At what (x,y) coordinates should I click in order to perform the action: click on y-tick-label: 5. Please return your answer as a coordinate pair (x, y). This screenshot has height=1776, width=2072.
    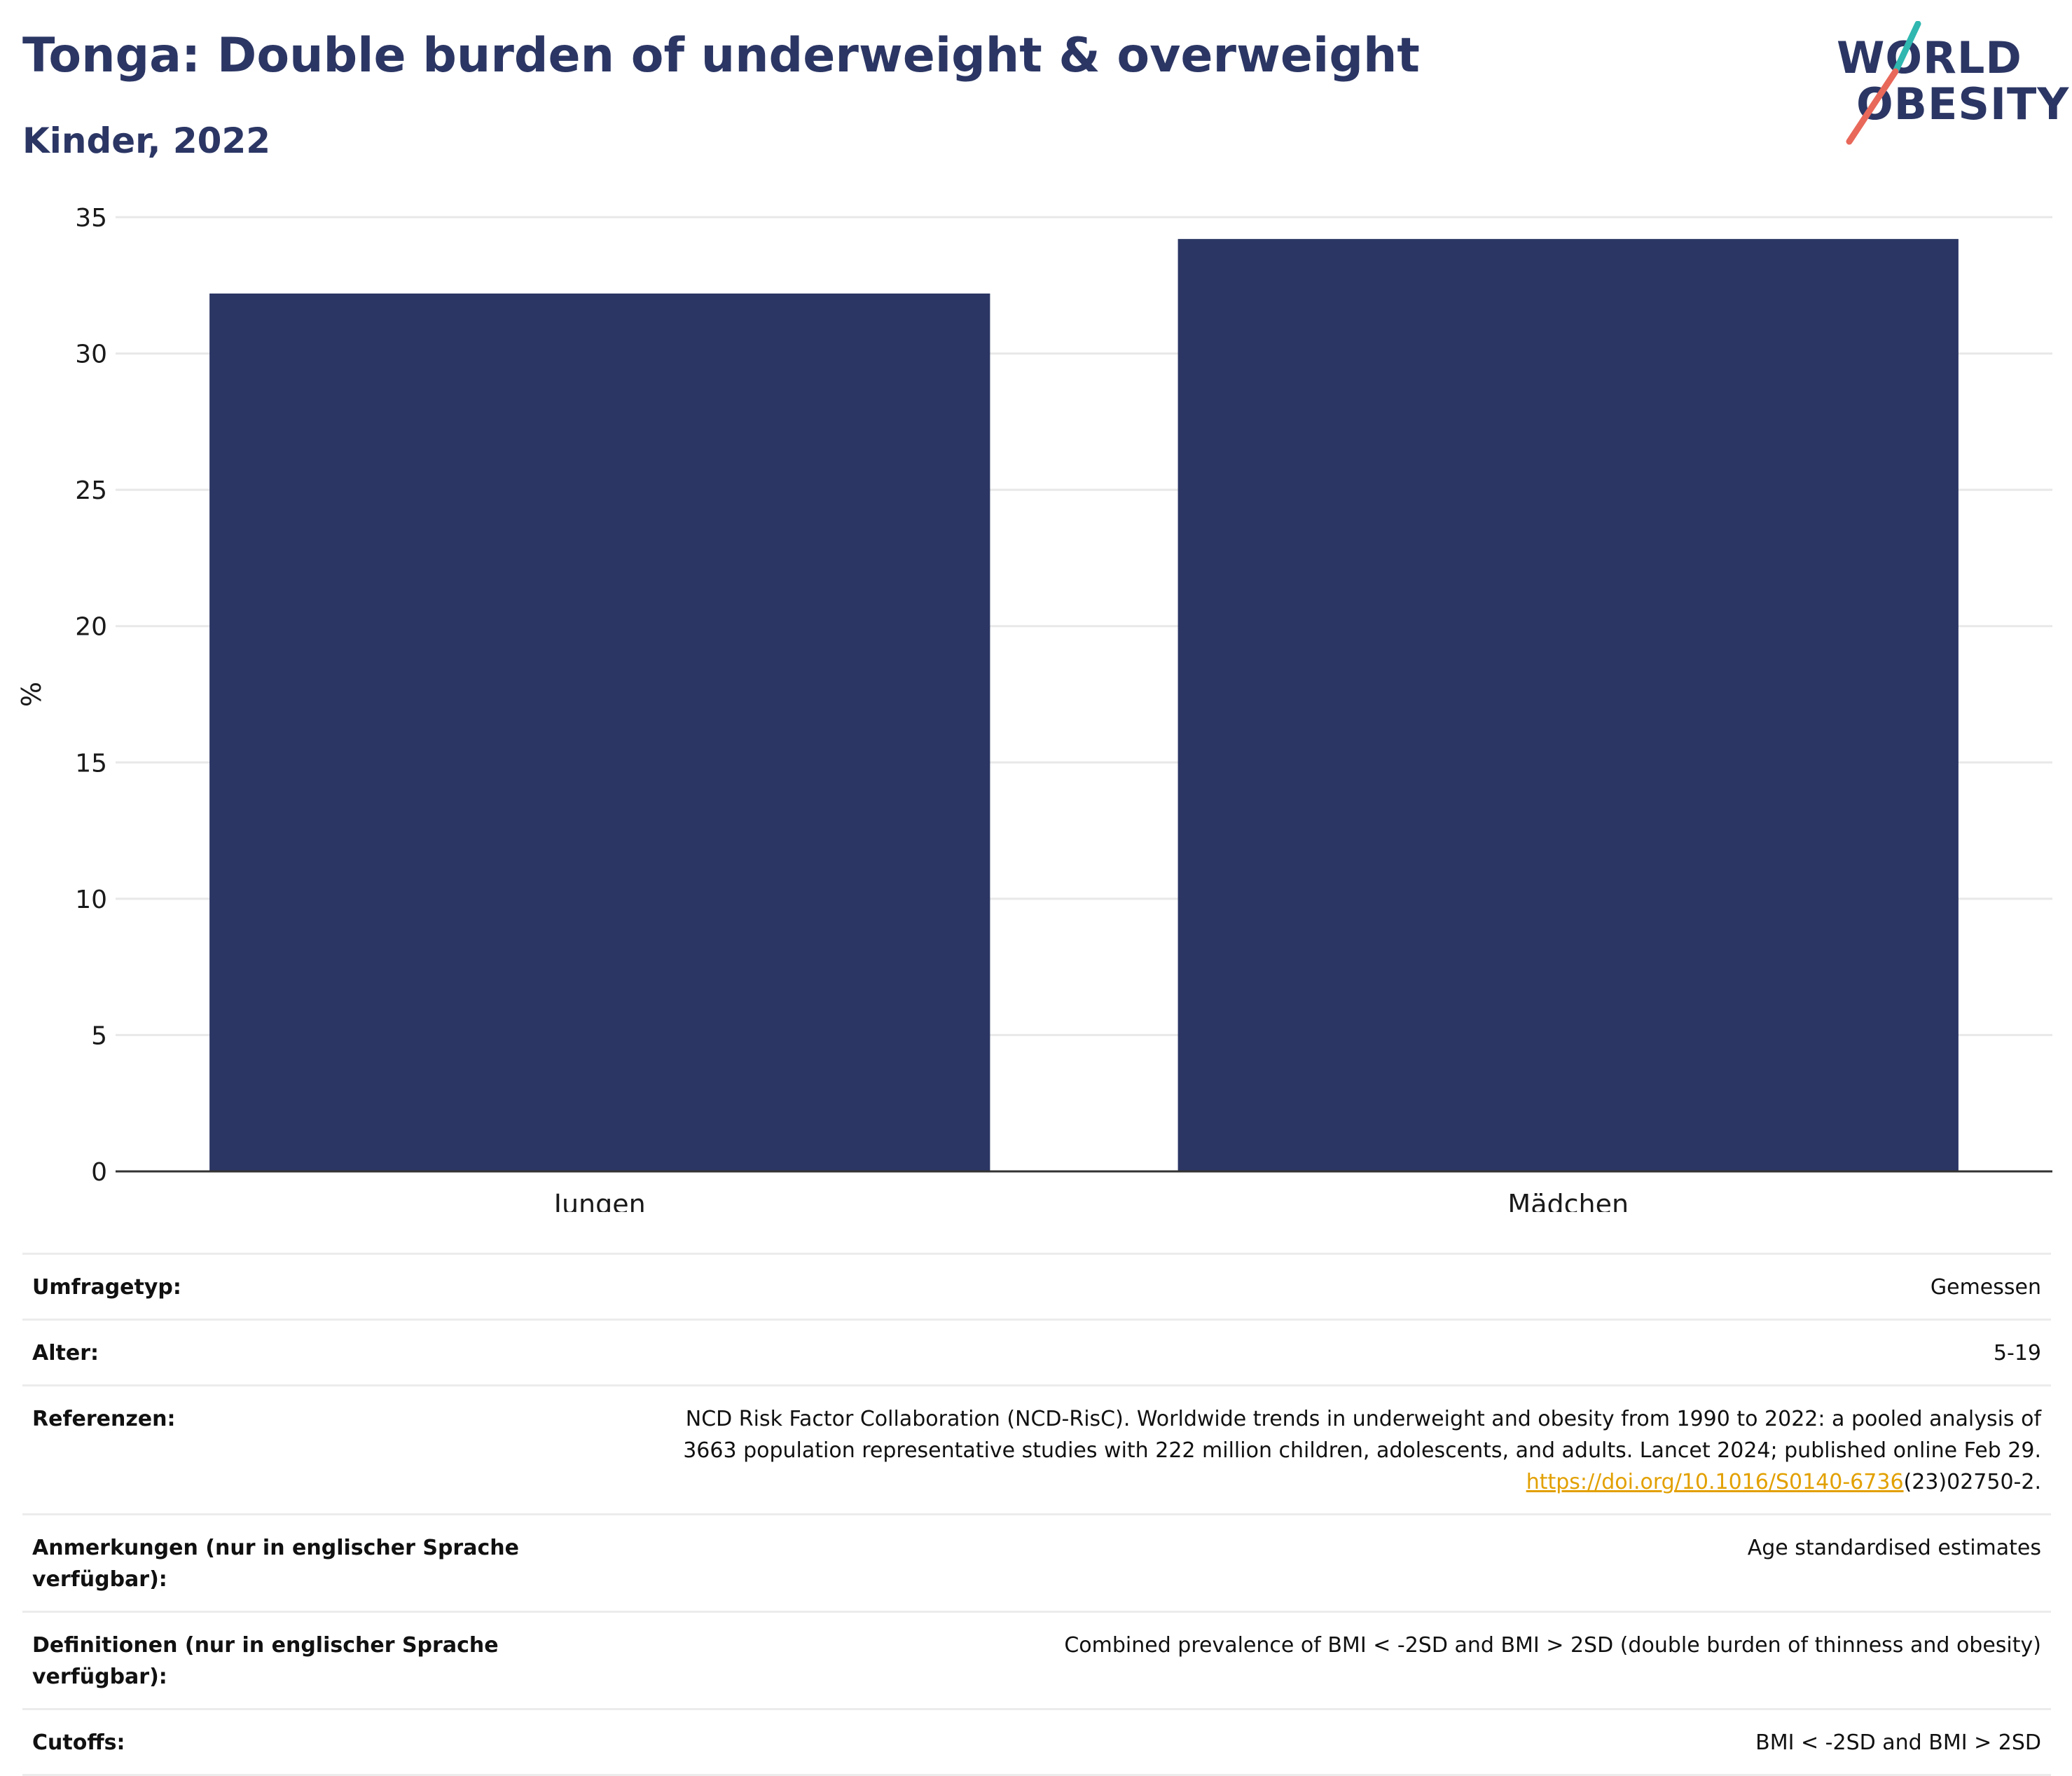
    Looking at the image, I should click on (99, 1036).